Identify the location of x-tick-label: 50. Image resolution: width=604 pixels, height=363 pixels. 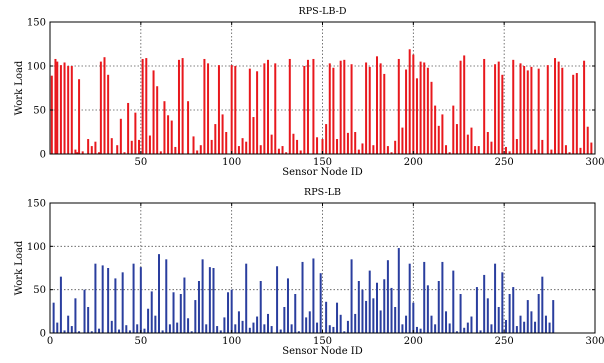
(140, 341).